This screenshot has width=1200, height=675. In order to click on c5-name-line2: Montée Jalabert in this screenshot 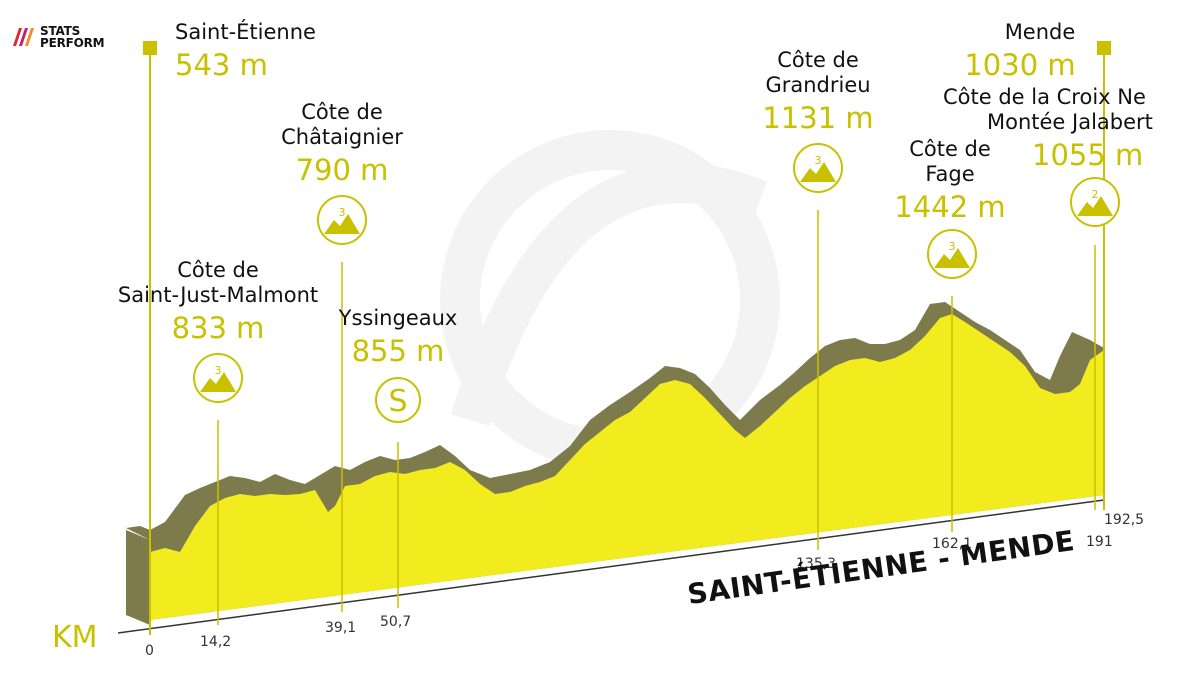, I will do `click(1070, 122)`.